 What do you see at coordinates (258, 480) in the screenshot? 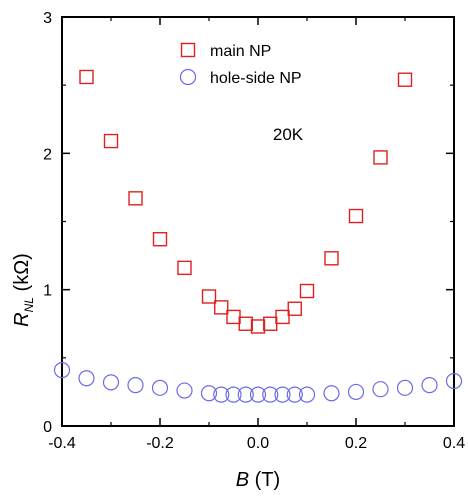
I see `x-axis-label: B (T)` at bounding box center [258, 480].